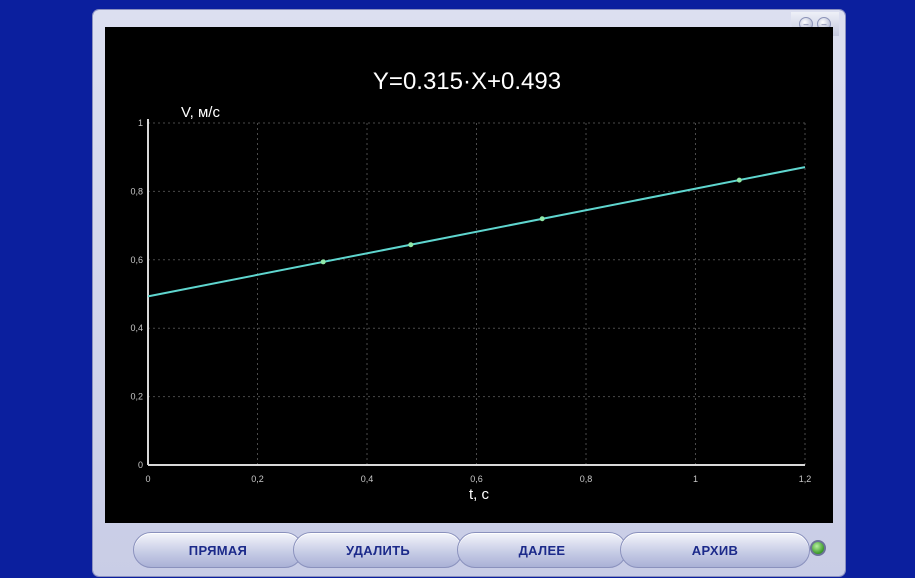  What do you see at coordinates (218, 550) in the screenshot?
I see `line-button: ПРЯМАЯ` at bounding box center [218, 550].